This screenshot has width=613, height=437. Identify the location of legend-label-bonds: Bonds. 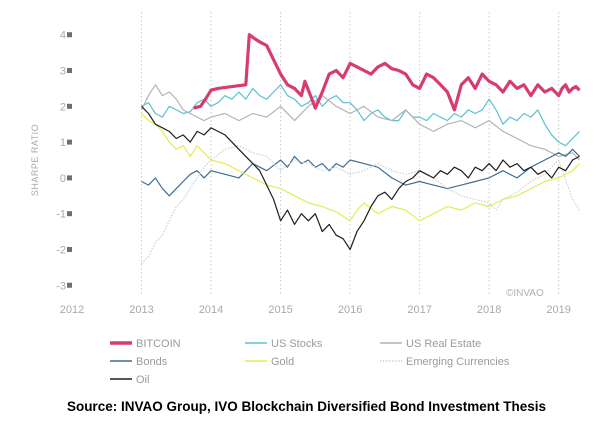
(152, 362).